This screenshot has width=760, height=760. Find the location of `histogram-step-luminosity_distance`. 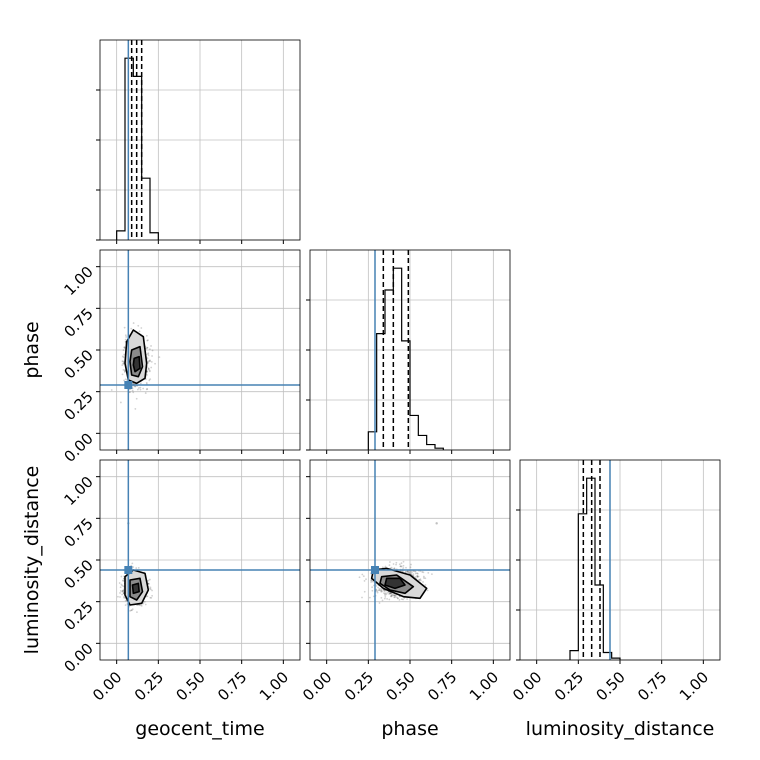

histogram-step-luminosity_distance is located at coordinates (595, 568).